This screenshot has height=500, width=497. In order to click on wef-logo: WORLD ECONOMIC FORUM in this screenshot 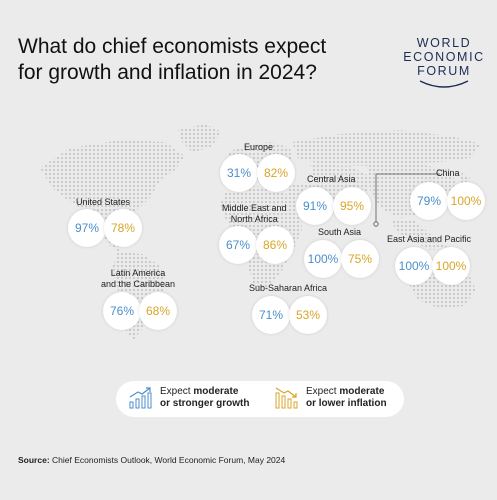, I will do `click(444, 68)`.